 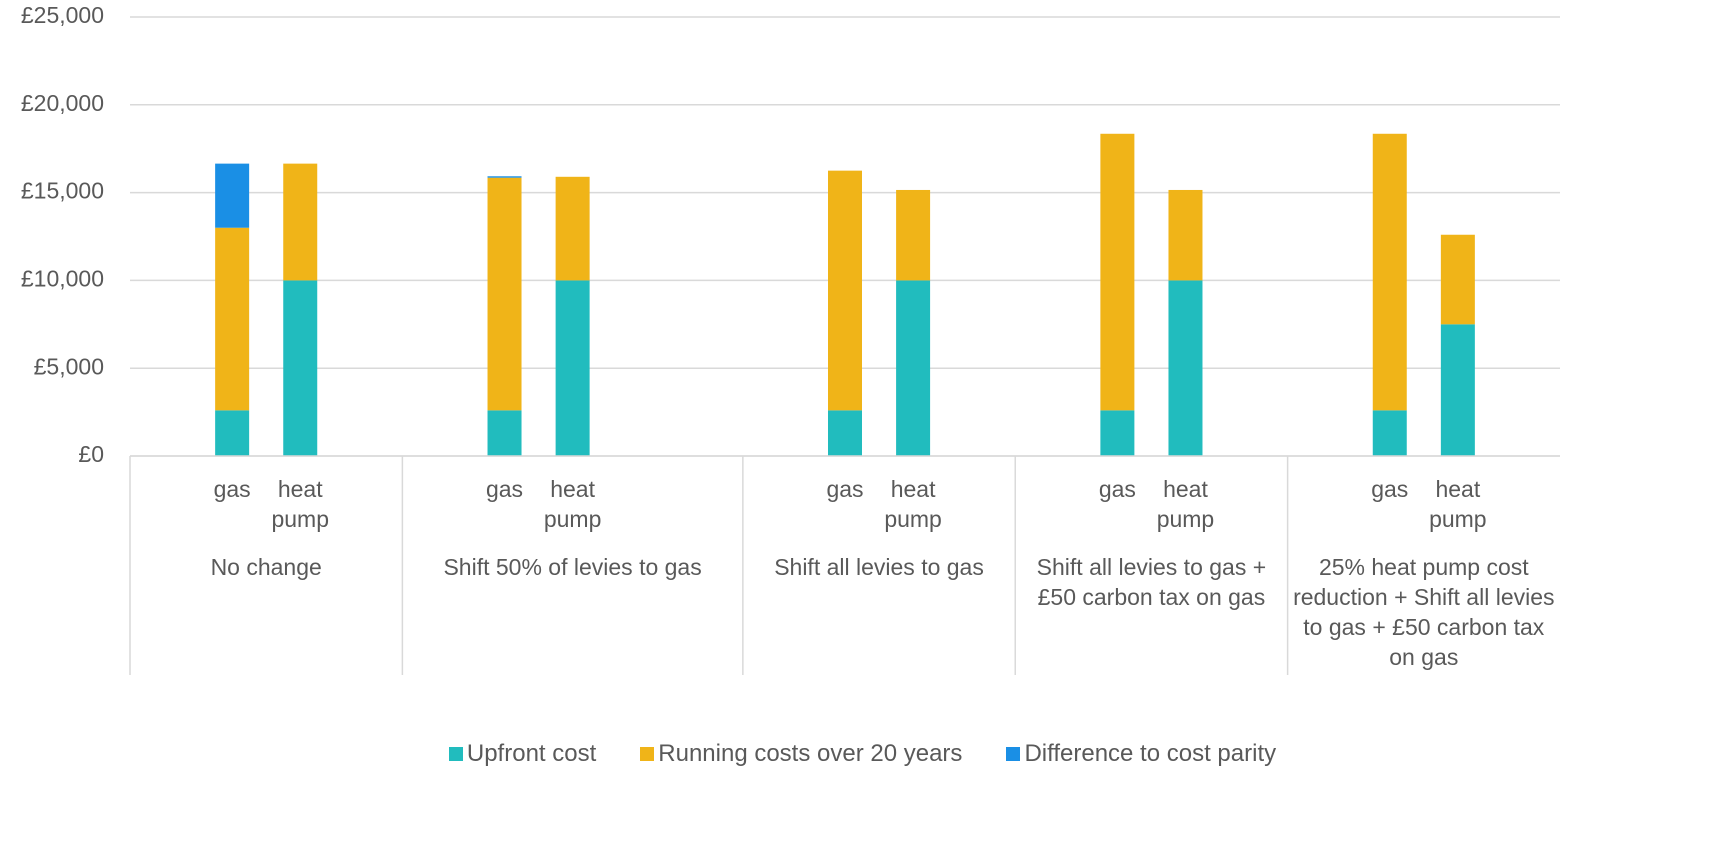 What do you see at coordinates (531, 753) in the screenshot?
I see `legend-label: Upfront cost` at bounding box center [531, 753].